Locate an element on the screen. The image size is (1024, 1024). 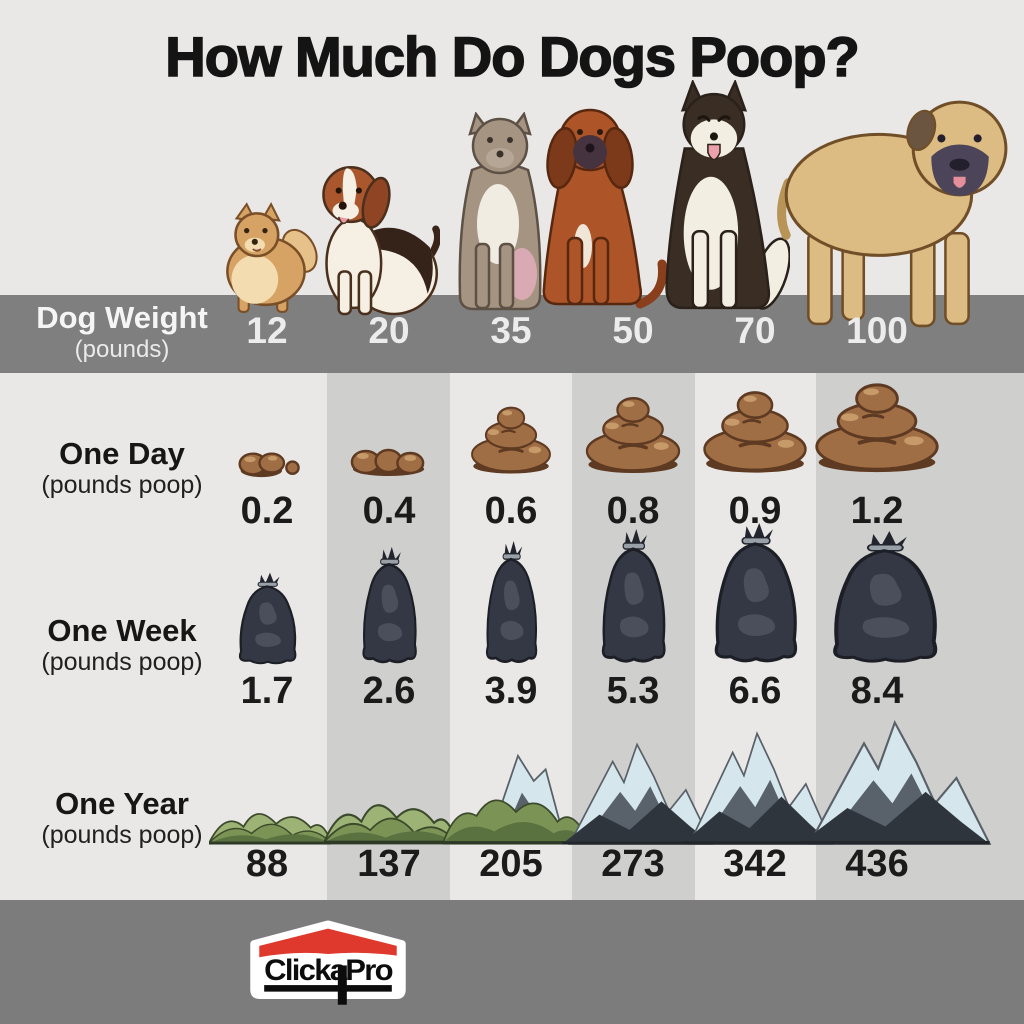
year-value: 88 is located at coordinates (267, 864).